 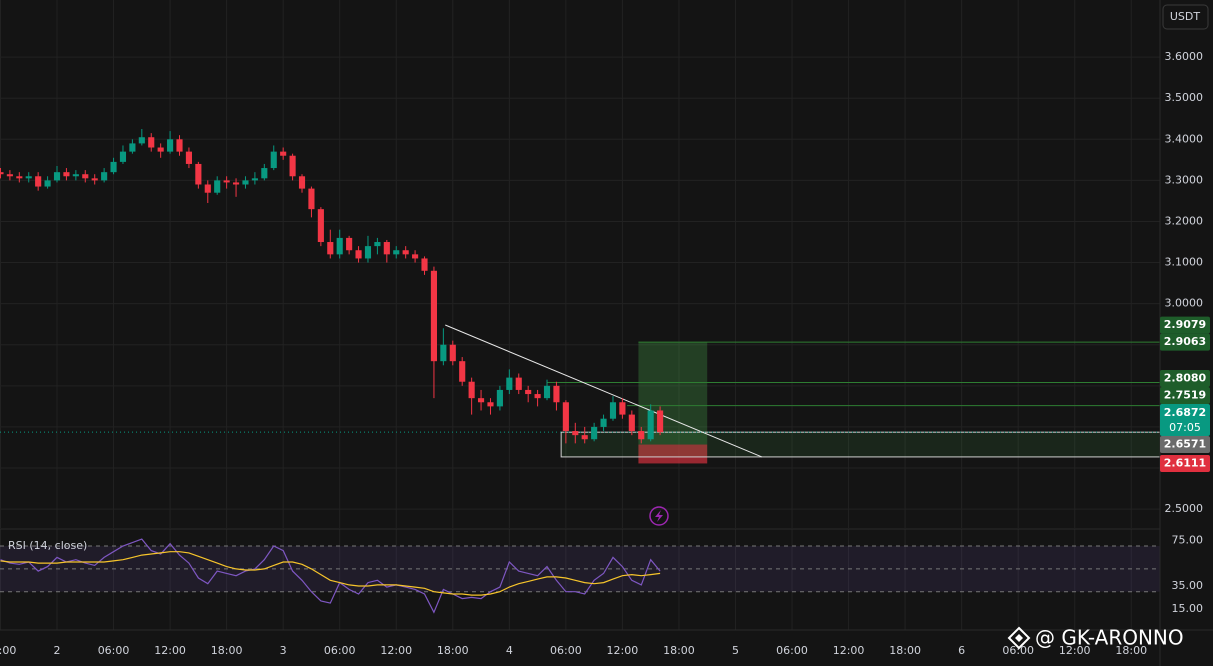 What do you see at coordinates (1188, 539) in the screenshot?
I see `rsi-tick-label: 75.00` at bounding box center [1188, 539].